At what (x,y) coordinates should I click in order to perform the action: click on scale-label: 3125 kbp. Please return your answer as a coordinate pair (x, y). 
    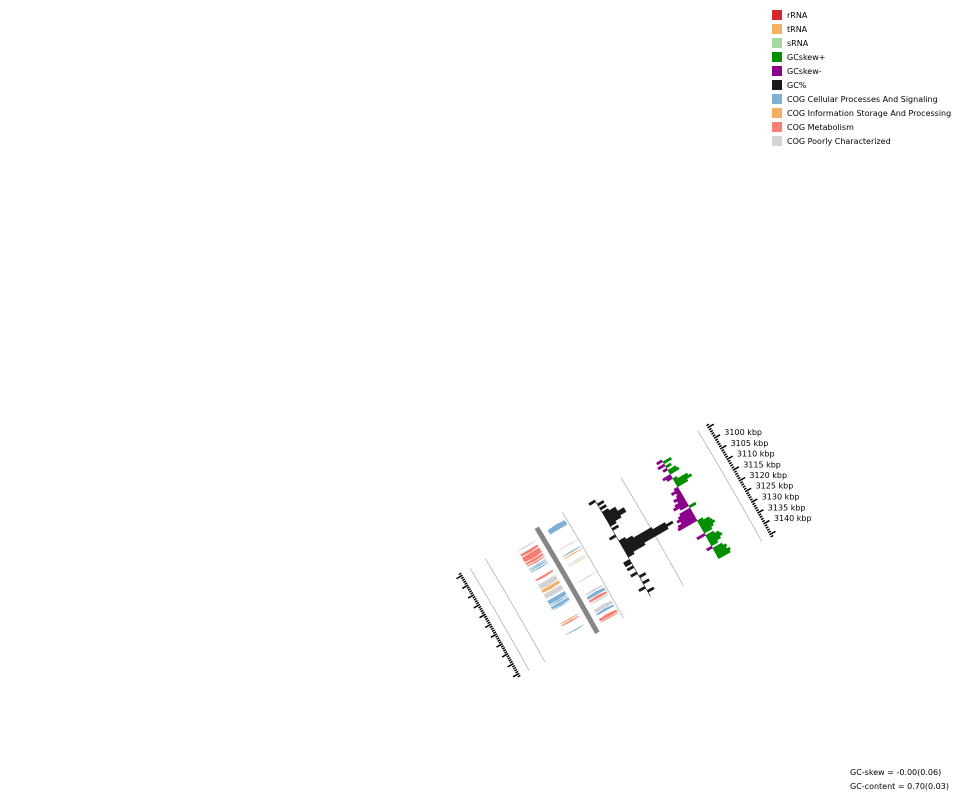
    Looking at the image, I should click on (775, 486).